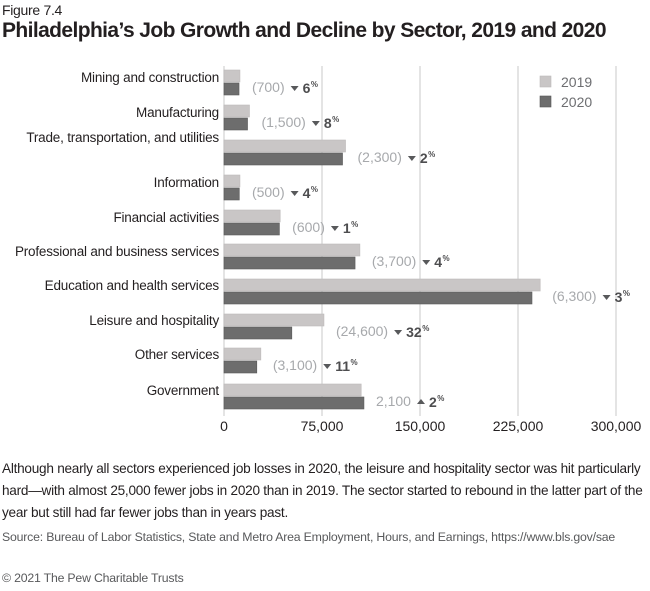 The height and width of the screenshot is (591, 650). I want to click on x-axis-ticks: 0 75,000 150,000 225,000 300,000, so click(430, 426).